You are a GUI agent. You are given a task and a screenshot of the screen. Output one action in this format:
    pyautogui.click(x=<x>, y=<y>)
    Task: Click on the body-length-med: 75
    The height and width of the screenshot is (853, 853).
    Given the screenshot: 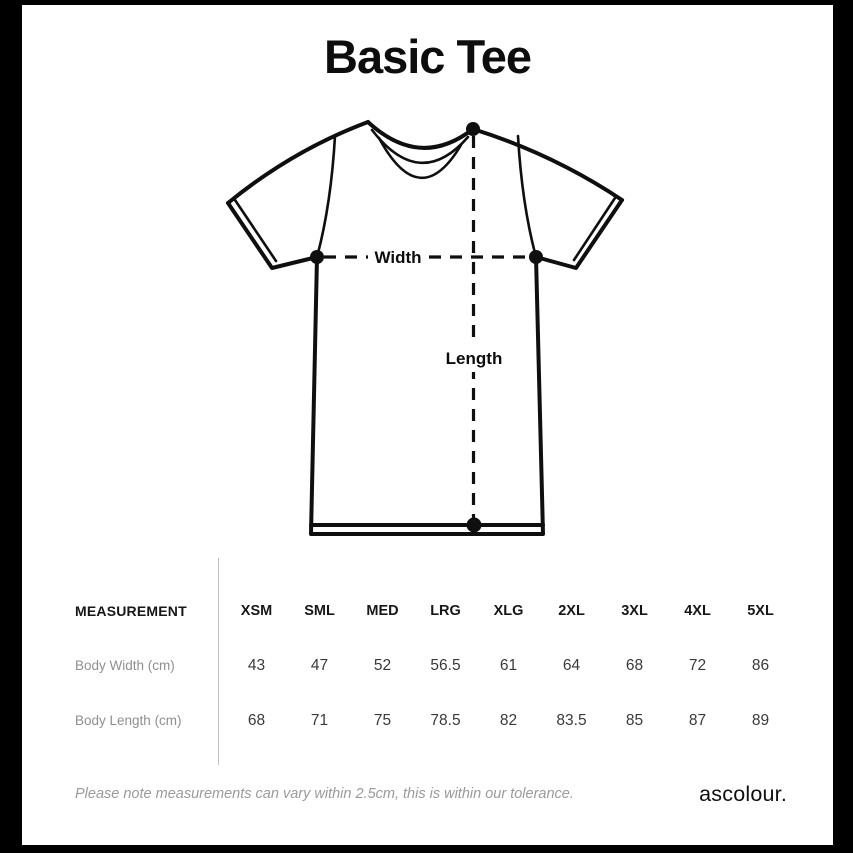 What is the action you would take?
    pyautogui.click(x=382, y=720)
    